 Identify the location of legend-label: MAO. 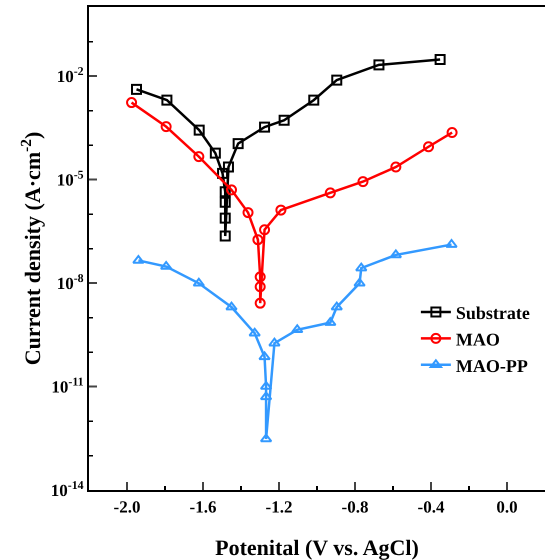
(478, 339).